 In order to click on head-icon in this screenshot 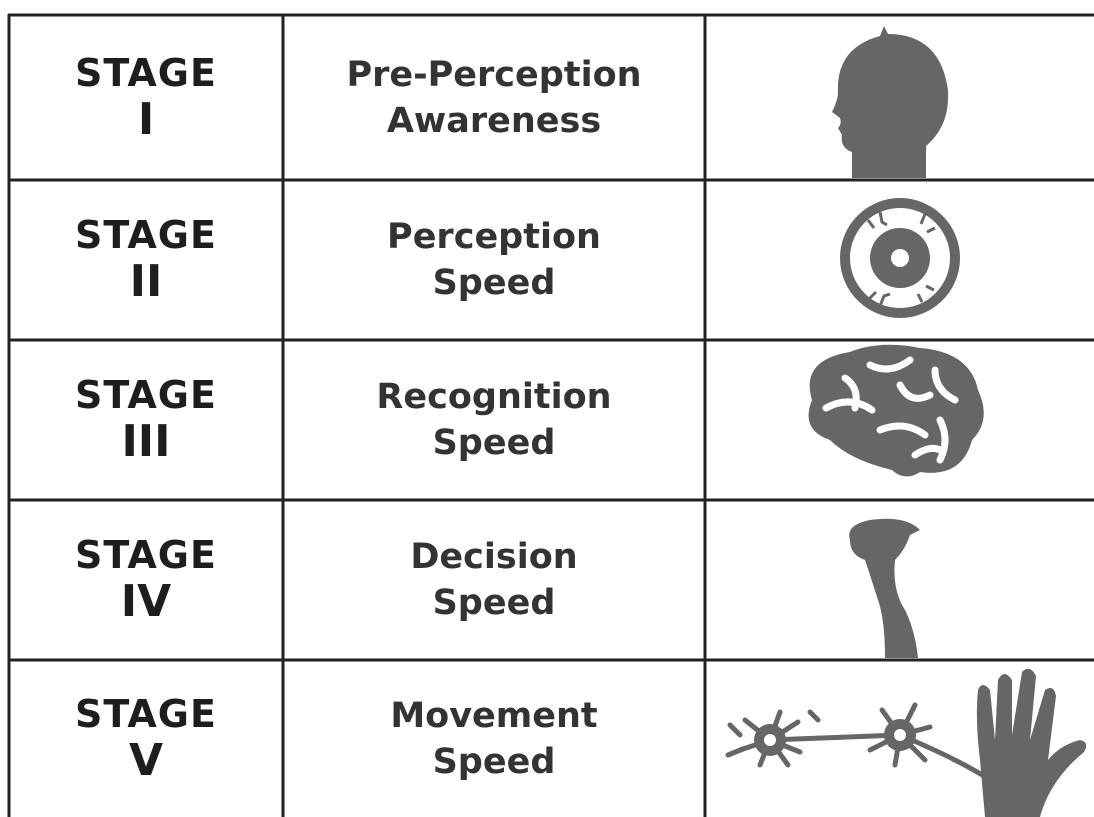, I will do `click(890, 102)`.